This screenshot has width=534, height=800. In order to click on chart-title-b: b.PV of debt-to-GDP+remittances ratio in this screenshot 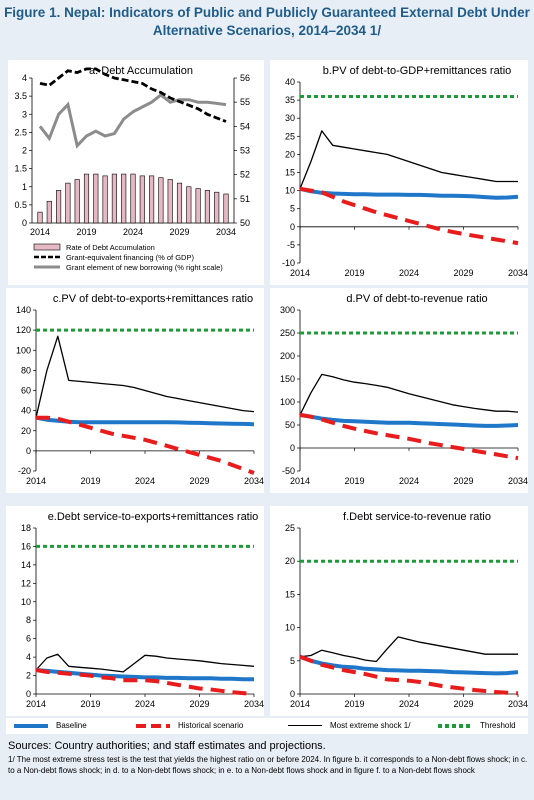, I will do `click(417, 71)`.